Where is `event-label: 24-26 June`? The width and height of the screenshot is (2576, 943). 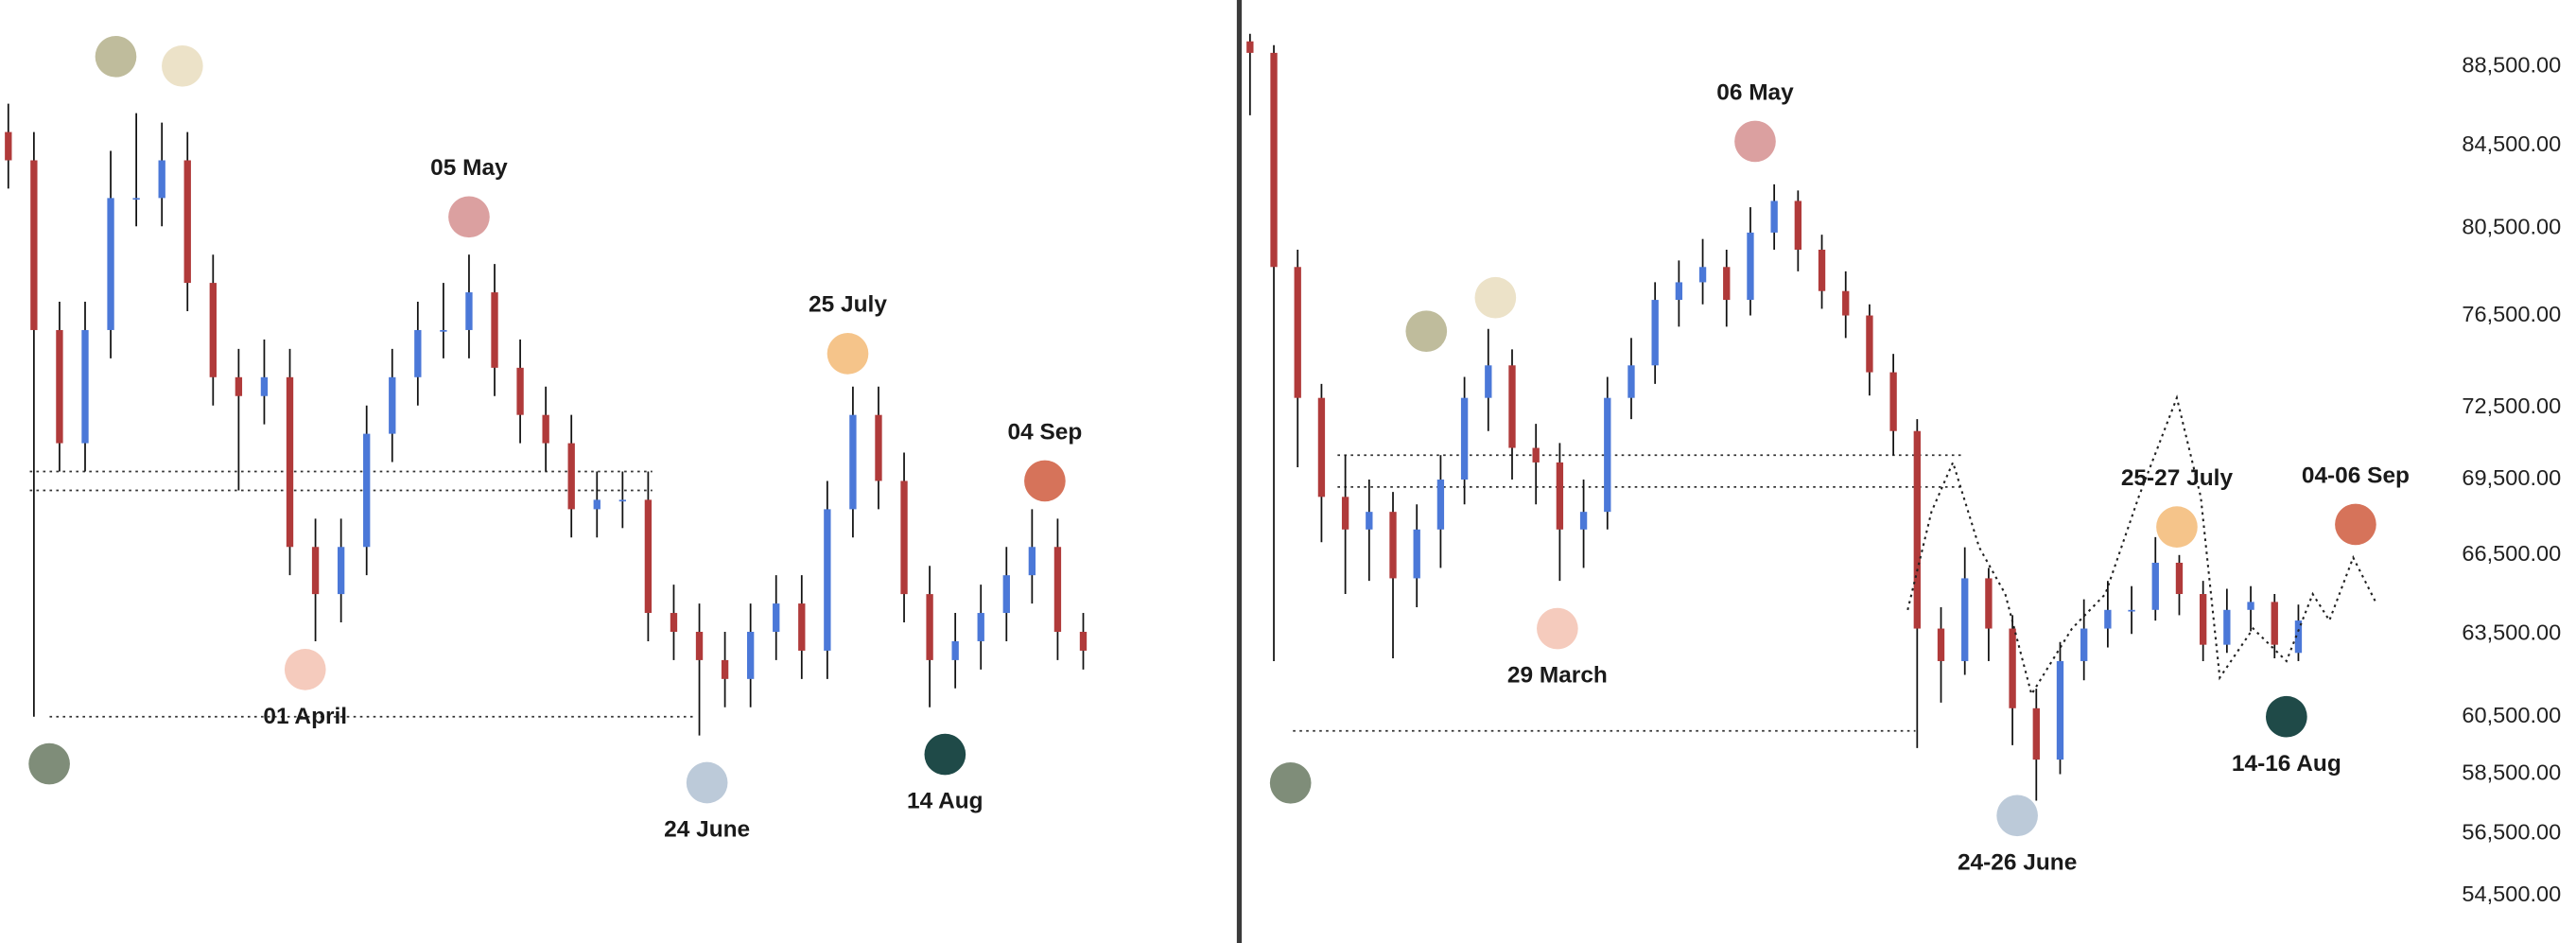
event-label: 24-26 June is located at coordinates (2017, 862).